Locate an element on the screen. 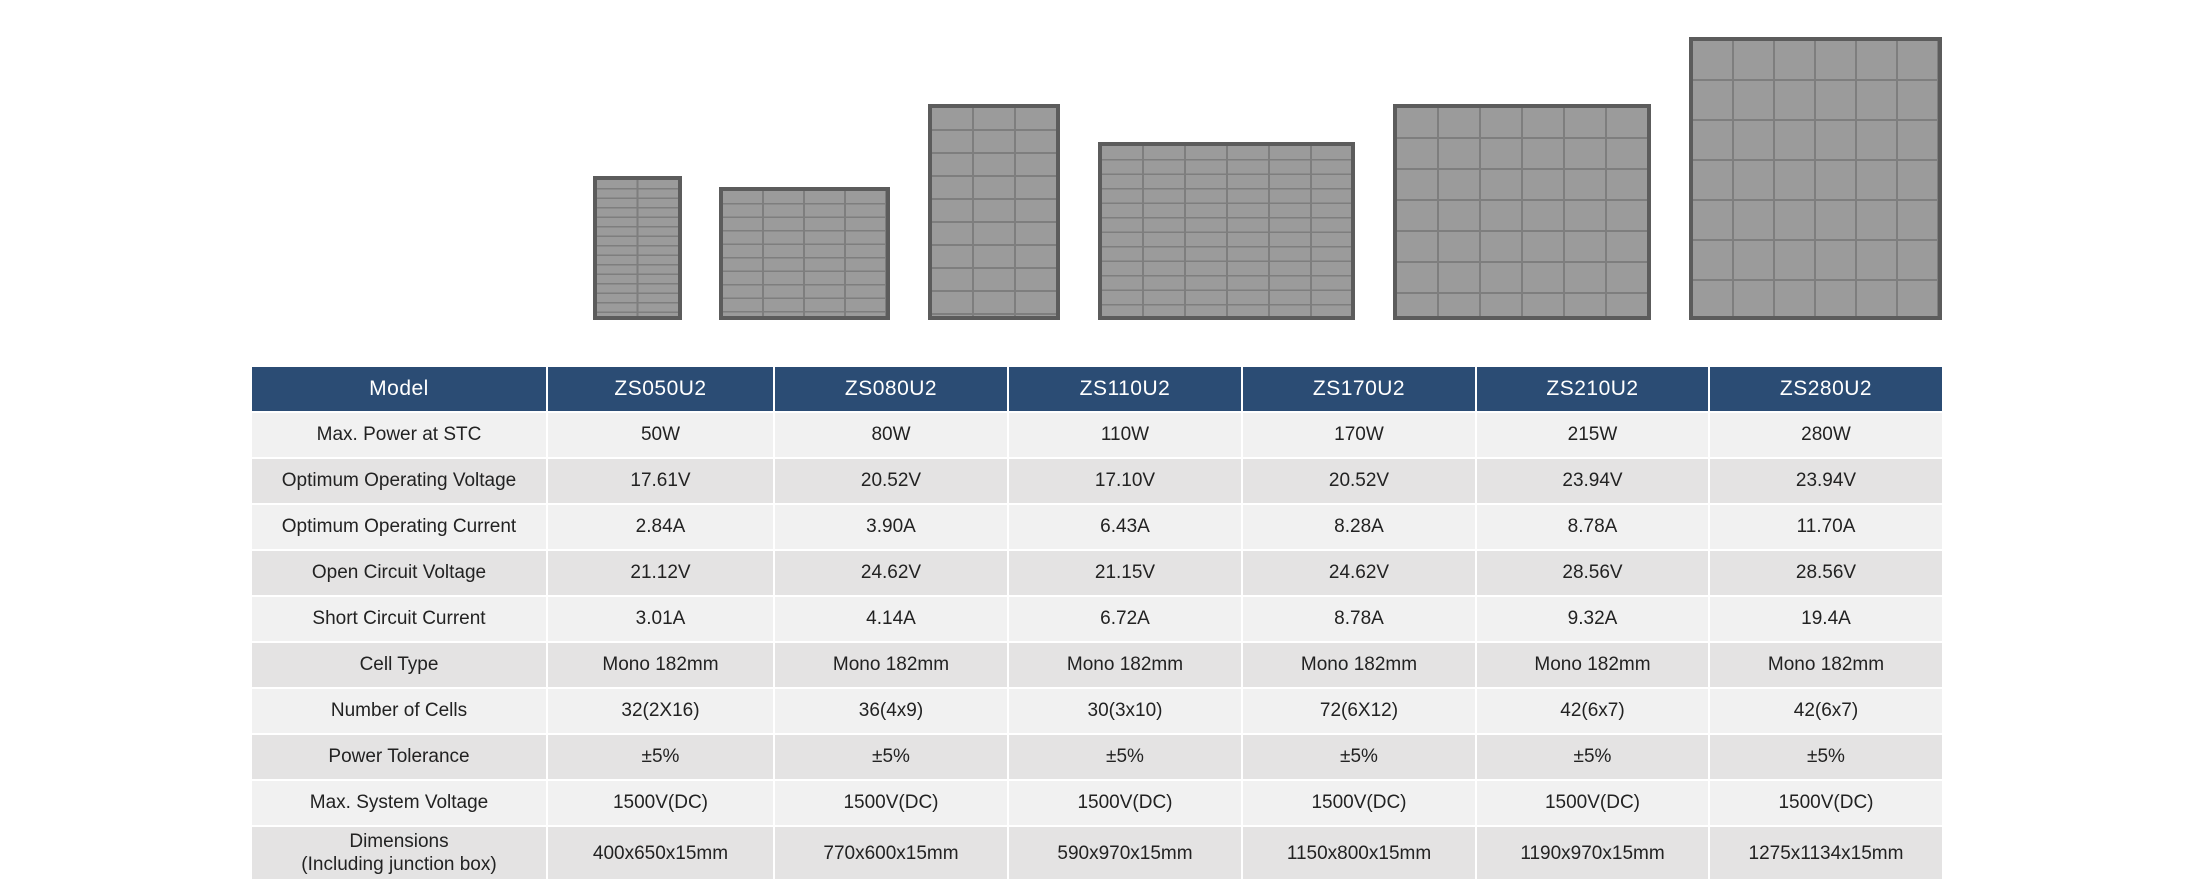 Image resolution: width=2187 pixels, height=888 pixels. table-cell: 80W is located at coordinates (891, 434).